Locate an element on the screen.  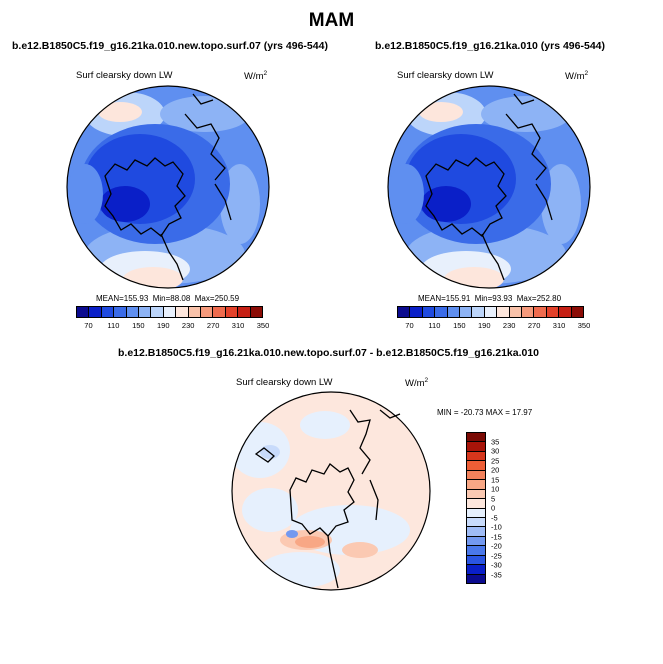
panel-2-colorbar-labels: 70 110 150 190 230 270 310 350 is located at coordinates (493, 326).